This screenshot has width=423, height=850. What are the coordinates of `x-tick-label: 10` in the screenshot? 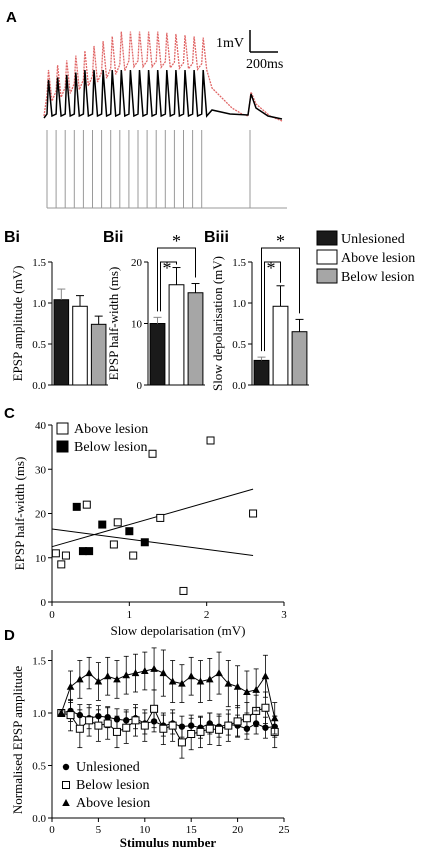 It's located at (145, 830).